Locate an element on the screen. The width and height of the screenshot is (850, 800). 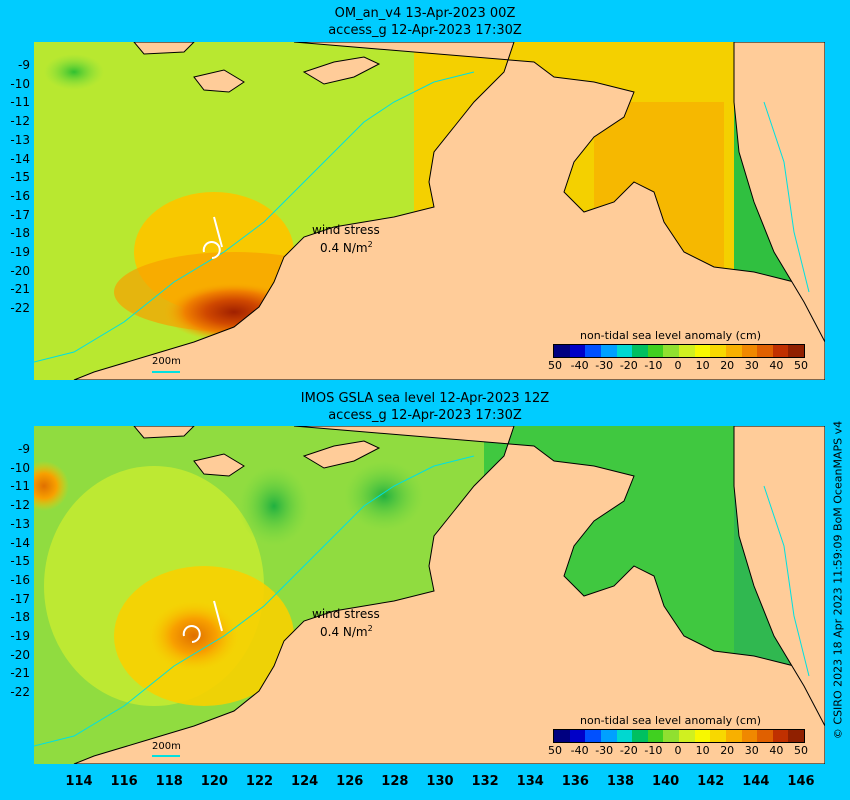
panel1-scale-label: 200m is located at coordinates (166, 361).